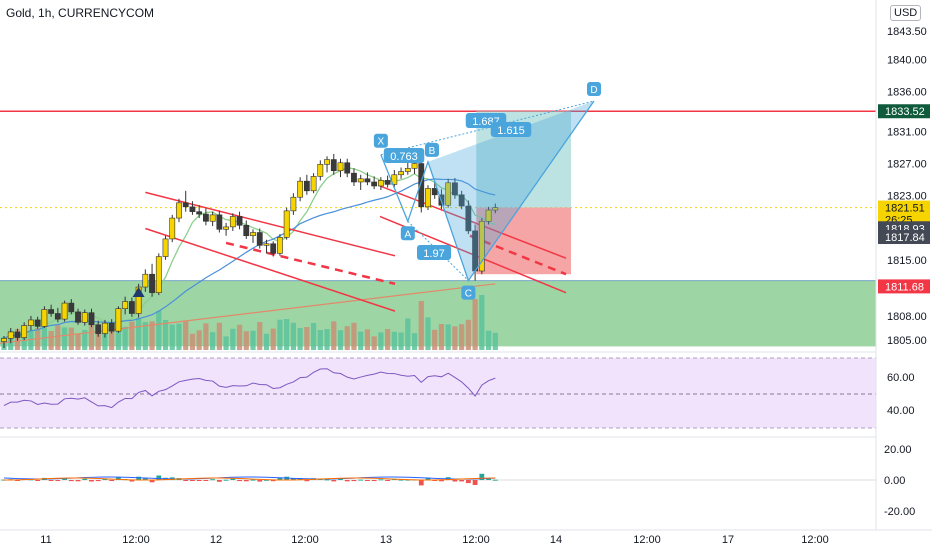  What do you see at coordinates (249, 388) in the screenshot?
I see `rsi-line` at bounding box center [249, 388].